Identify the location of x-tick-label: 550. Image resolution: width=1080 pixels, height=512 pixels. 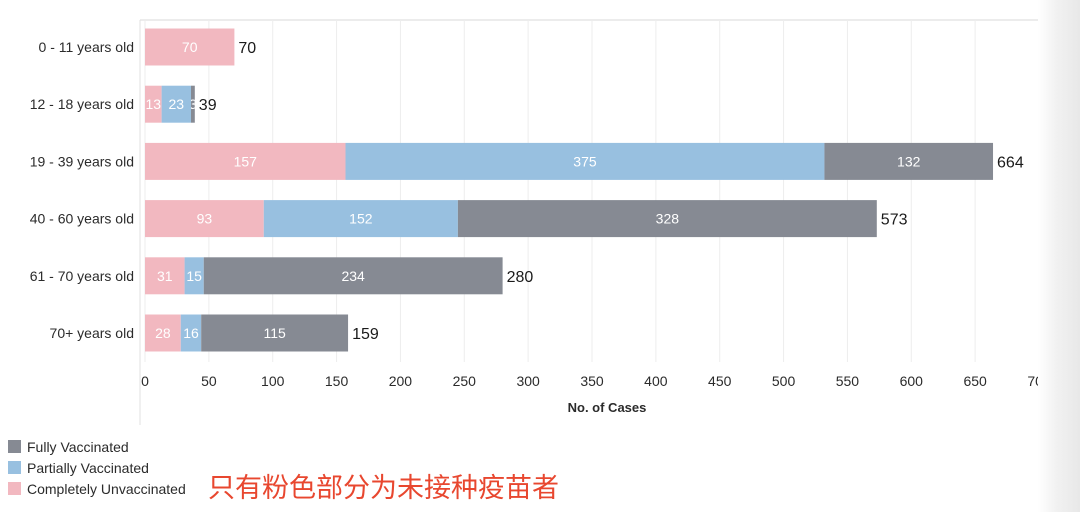
(848, 381).